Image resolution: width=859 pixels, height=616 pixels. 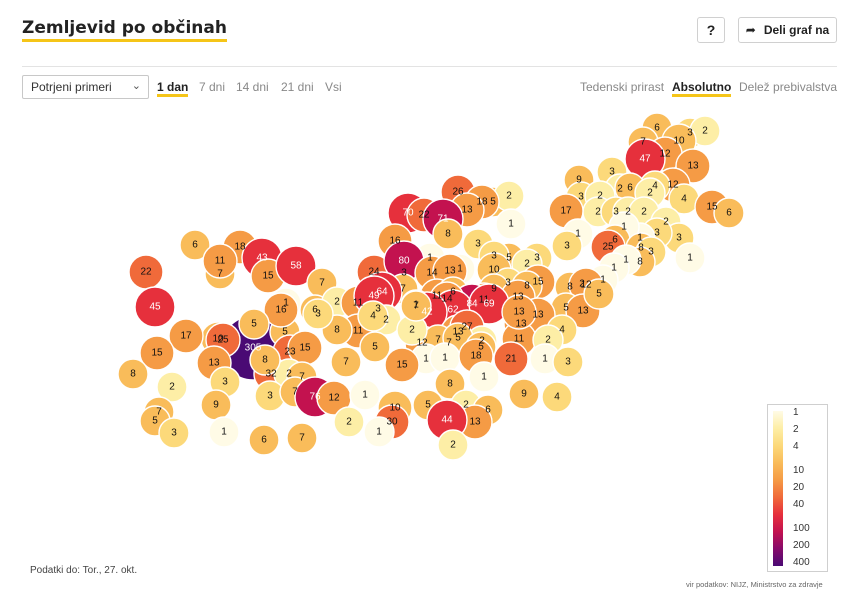 I want to click on municipality-count-label: 27, so click(x=467, y=327).